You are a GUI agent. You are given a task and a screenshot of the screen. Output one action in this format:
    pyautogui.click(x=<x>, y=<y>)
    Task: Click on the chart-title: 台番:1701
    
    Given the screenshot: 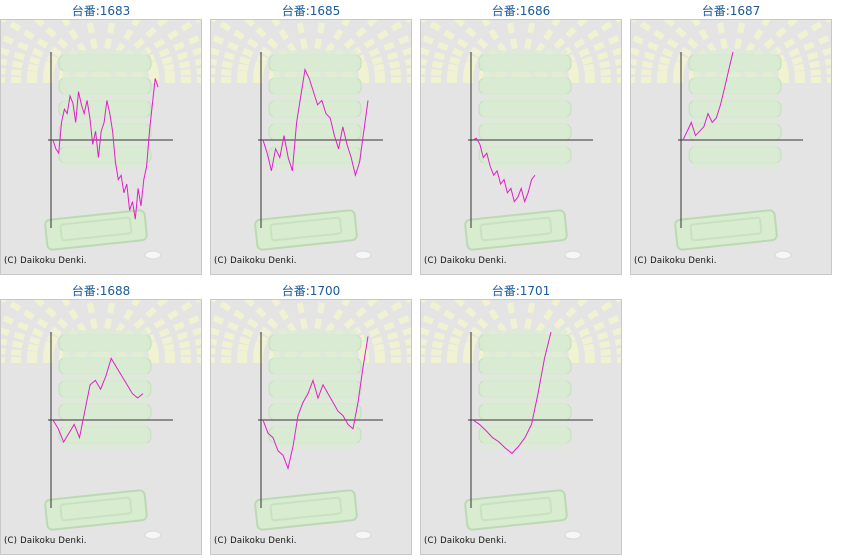 What is the action you would take?
    pyautogui.click(x=521, y=291)
    